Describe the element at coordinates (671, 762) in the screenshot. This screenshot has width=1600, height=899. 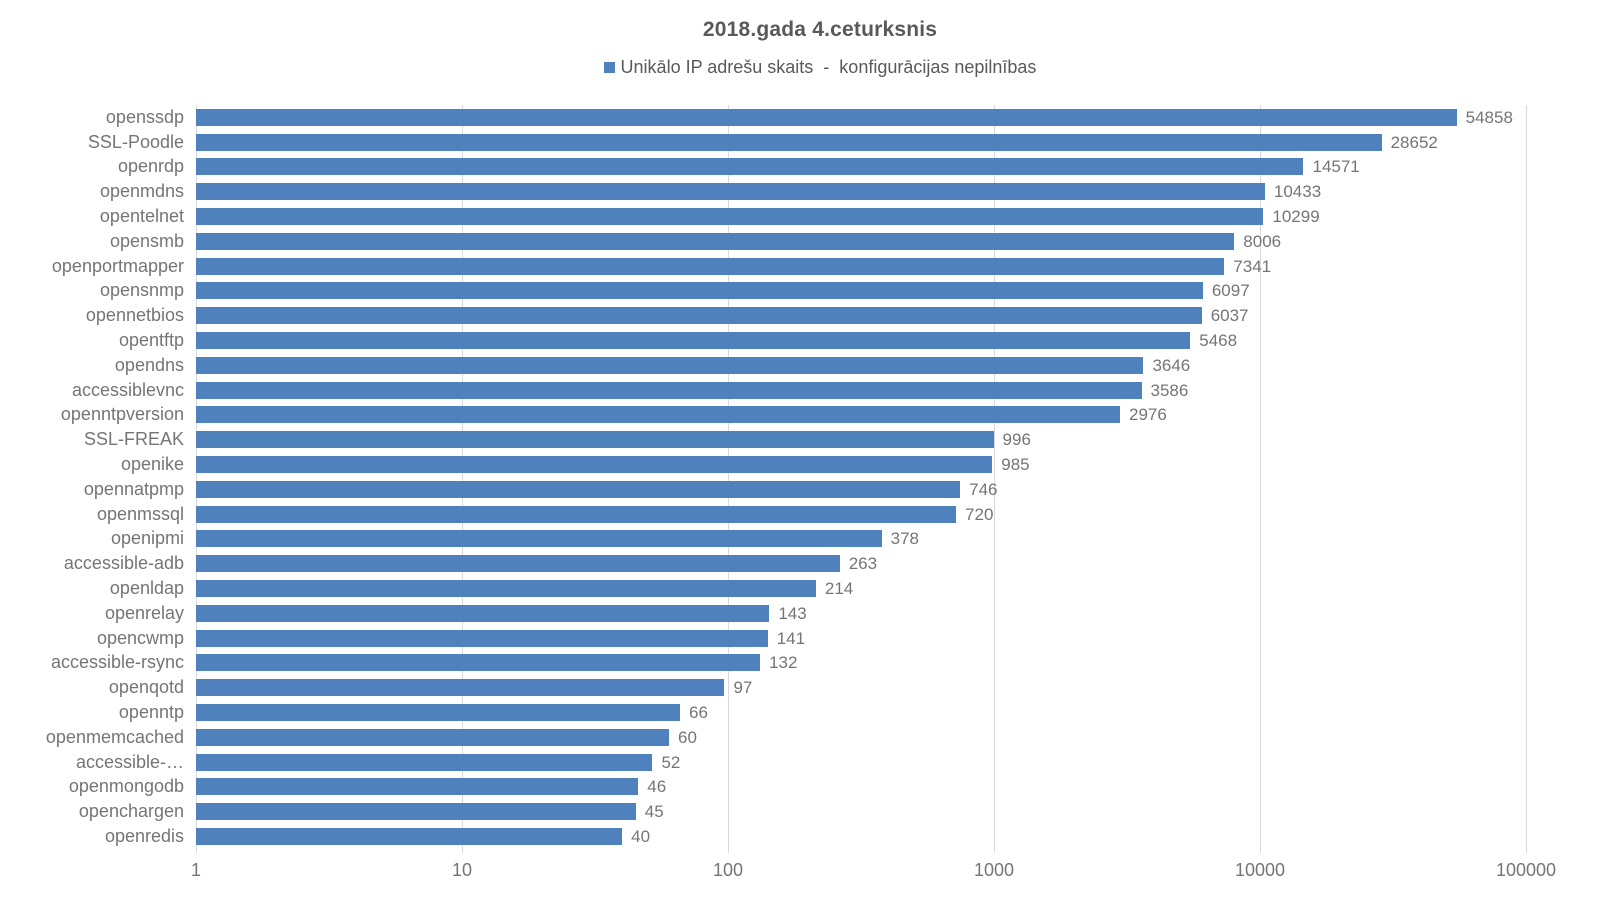
I see `value-label: 52` at that location.